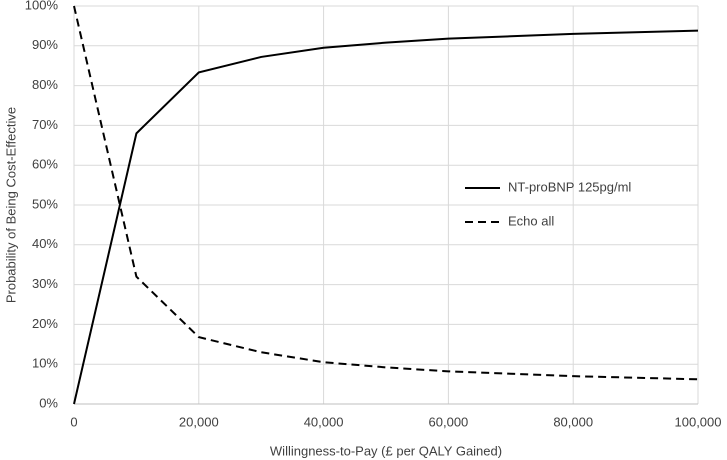 The image size is (727, 460). What do you see at coordinates (45, 203) in the screenshot?
I see `y-tick-label: 50%` at bounding box center [45, 203].